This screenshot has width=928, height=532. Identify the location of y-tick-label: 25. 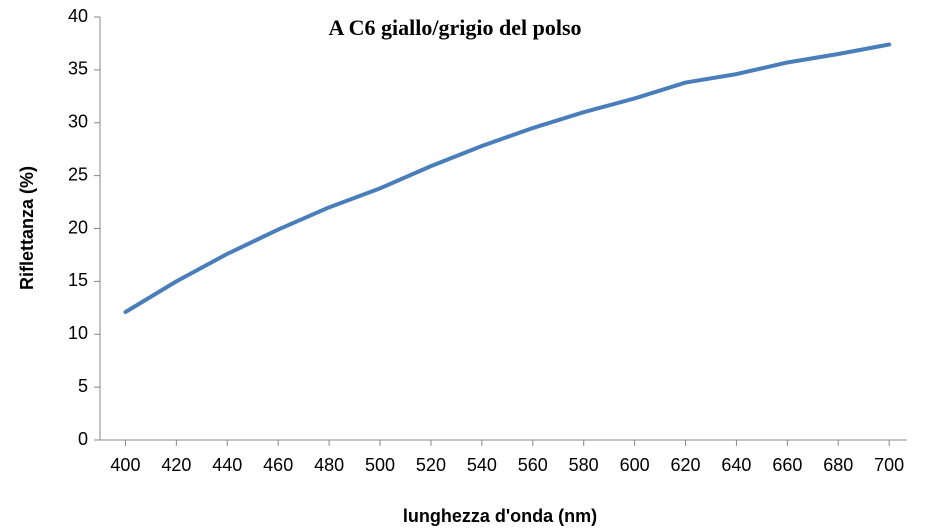
(78, 174).